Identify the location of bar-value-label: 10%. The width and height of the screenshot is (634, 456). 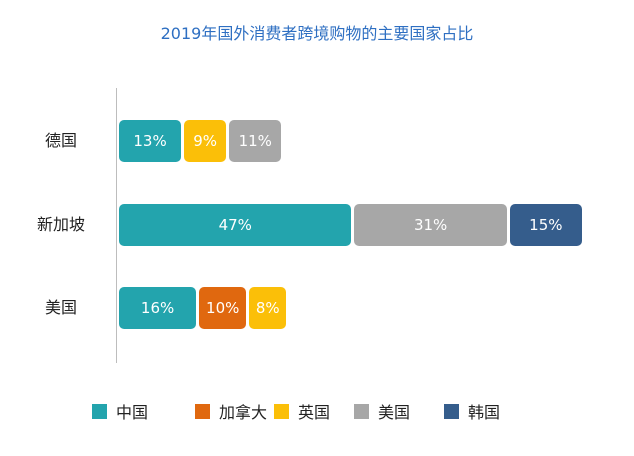
(223, 308).